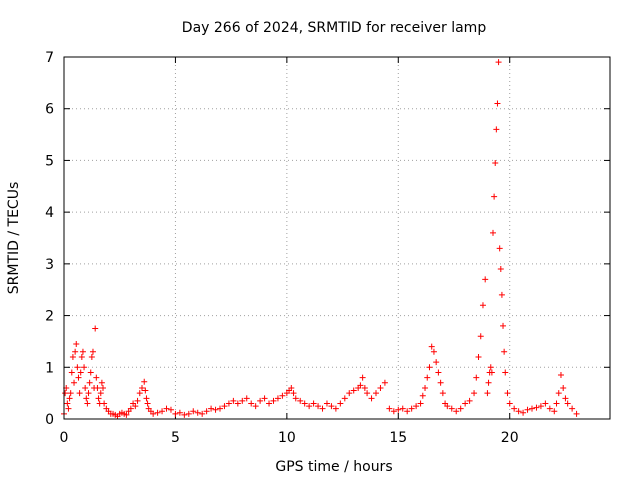  Describe the element at coordinates (49, 368) in the screenshot. I see `y-tick-label: 1` at that location.